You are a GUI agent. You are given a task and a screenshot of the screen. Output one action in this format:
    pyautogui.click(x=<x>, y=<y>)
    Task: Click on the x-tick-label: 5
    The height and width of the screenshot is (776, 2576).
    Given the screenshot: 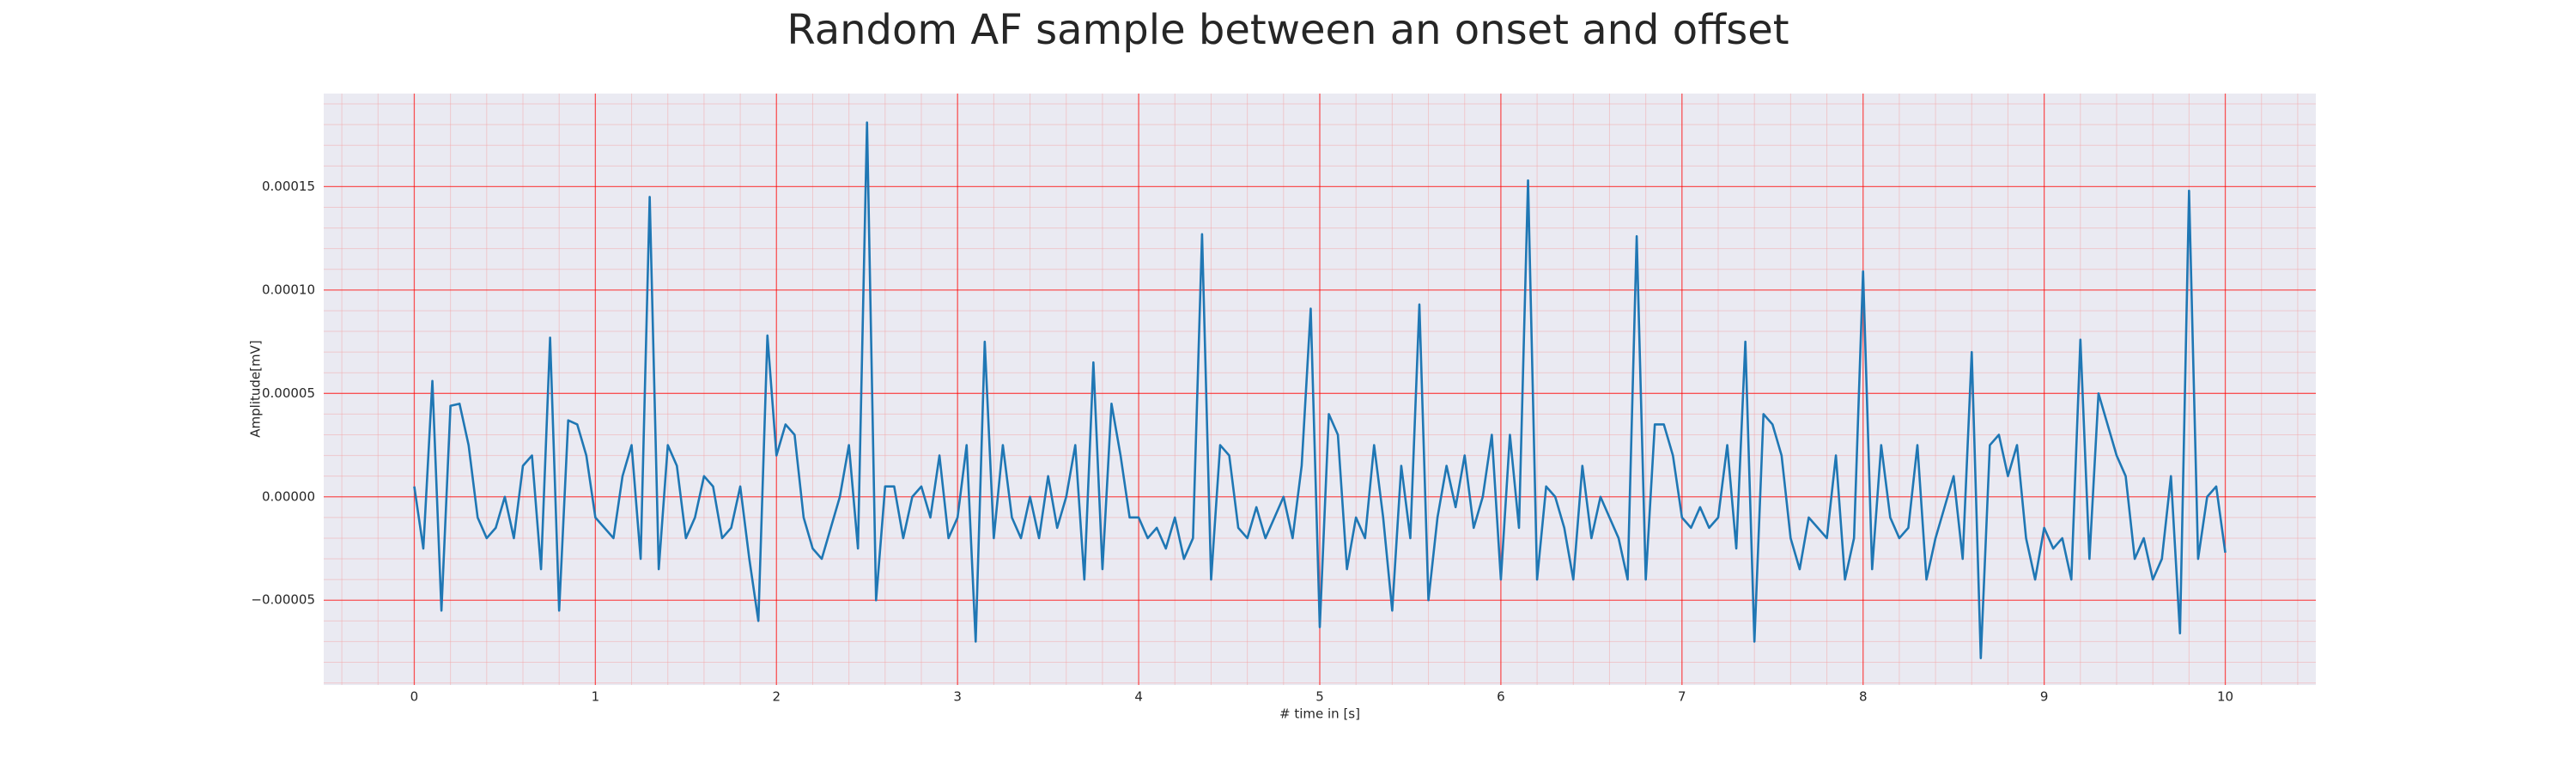 What is the action you would take?
    pyautogui.click(x=1319, y=697)
    